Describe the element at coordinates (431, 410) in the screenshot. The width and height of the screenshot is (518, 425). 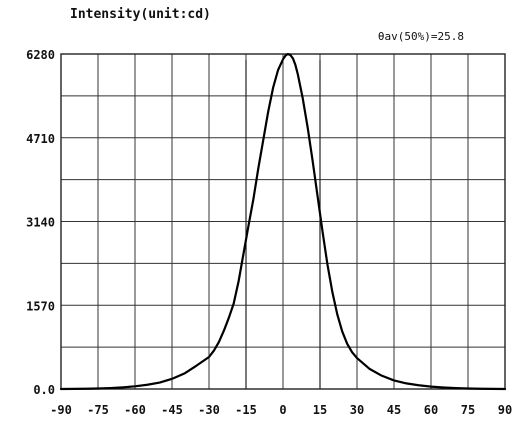
I see `x-tick-label: 60` at that location.